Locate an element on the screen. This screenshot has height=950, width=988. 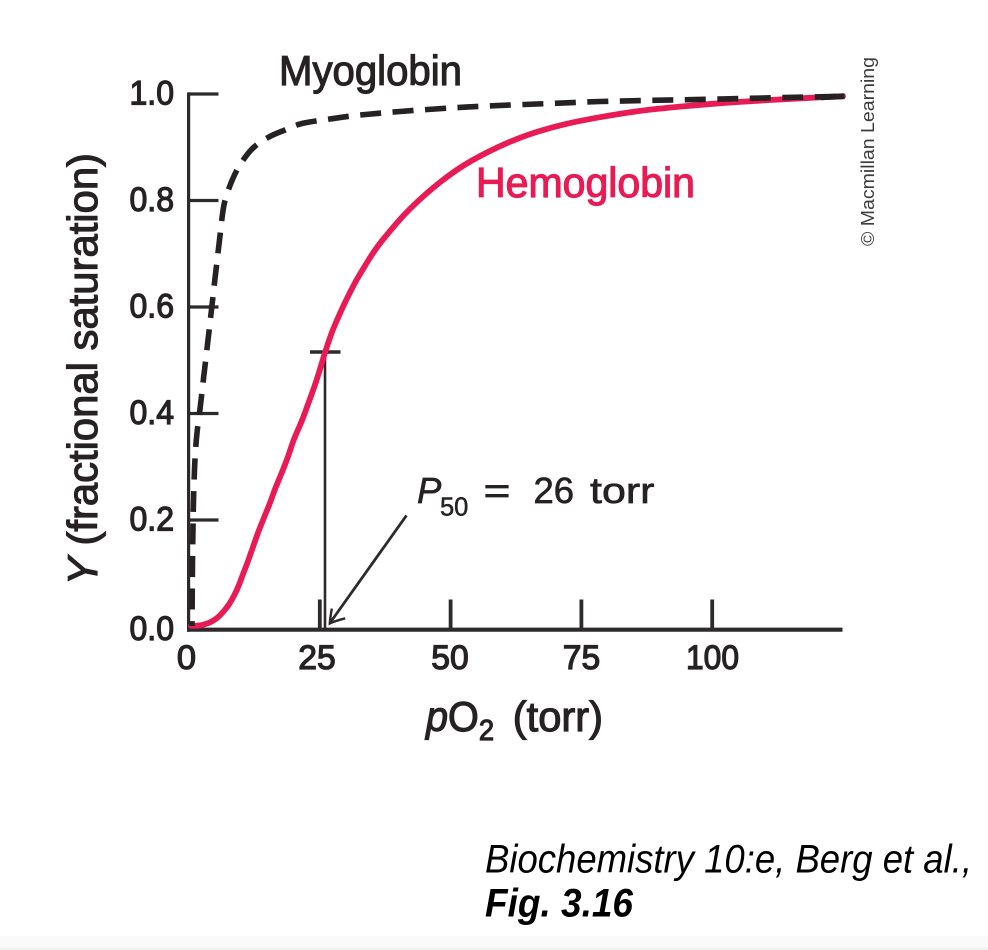
svg-text: Y (fractional saturation) is located at coordinates (82, 369).